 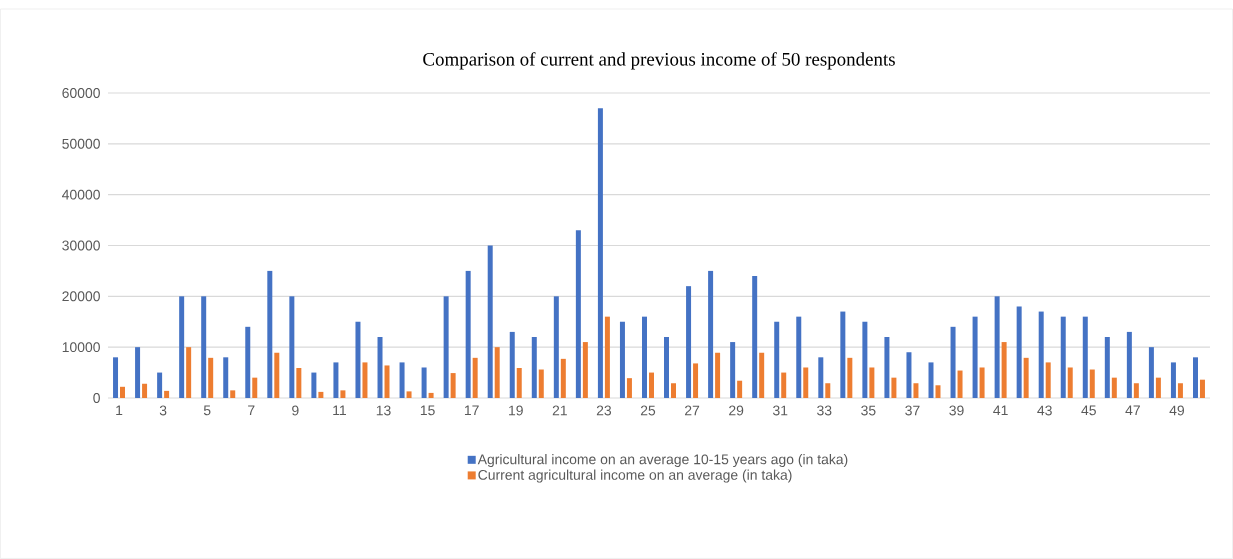 What do you see at coordinates (383, 410) in the screenshot?
I see `x-tick-label: 13` at bounding box center [383, 410].